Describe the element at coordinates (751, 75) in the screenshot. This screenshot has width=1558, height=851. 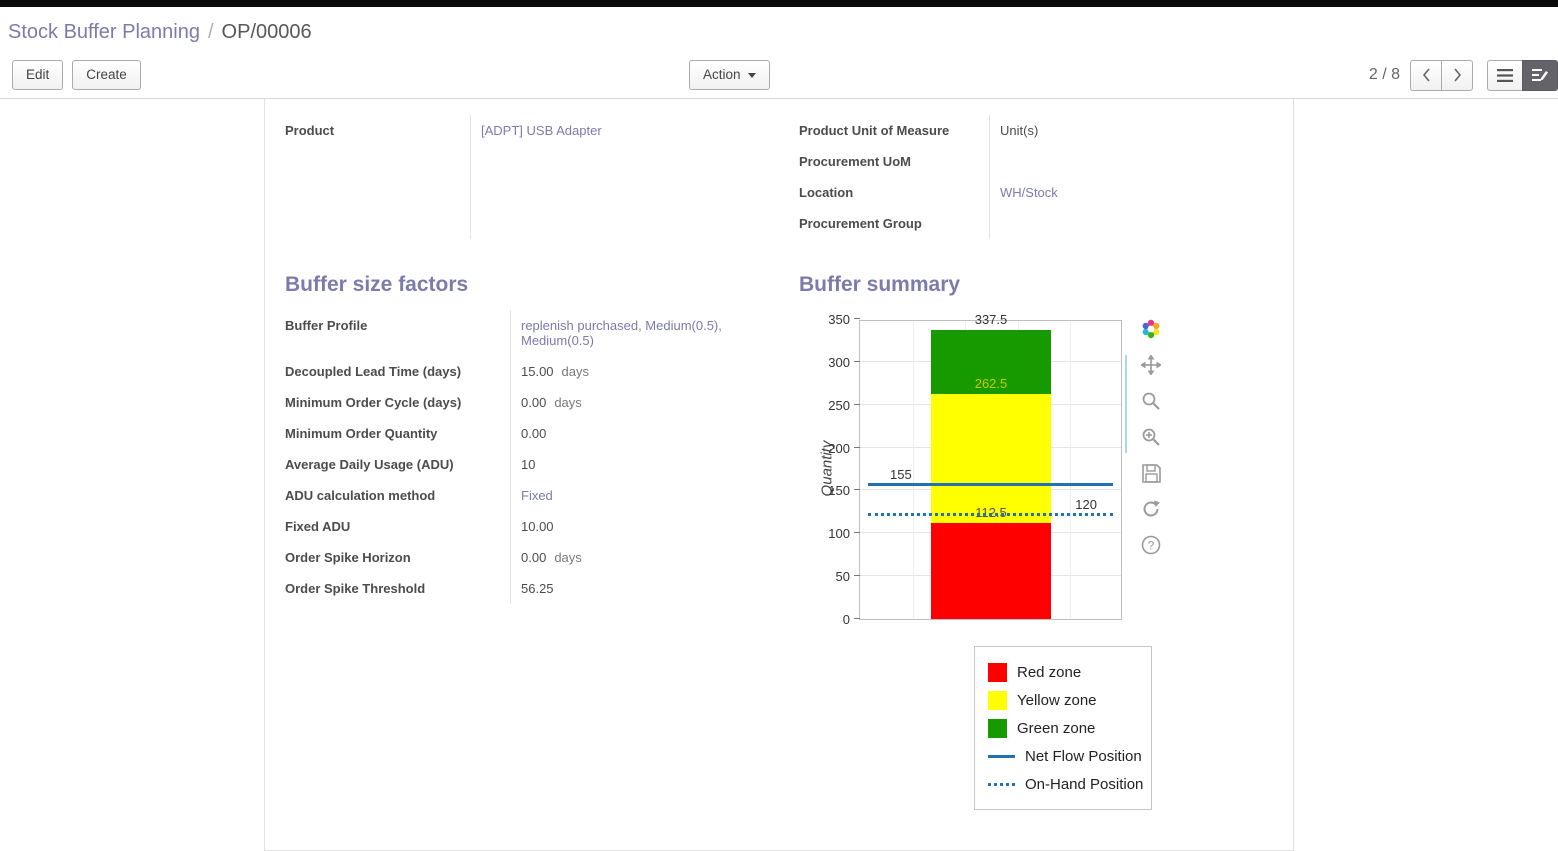
I see `caret-down-icon` at that location.